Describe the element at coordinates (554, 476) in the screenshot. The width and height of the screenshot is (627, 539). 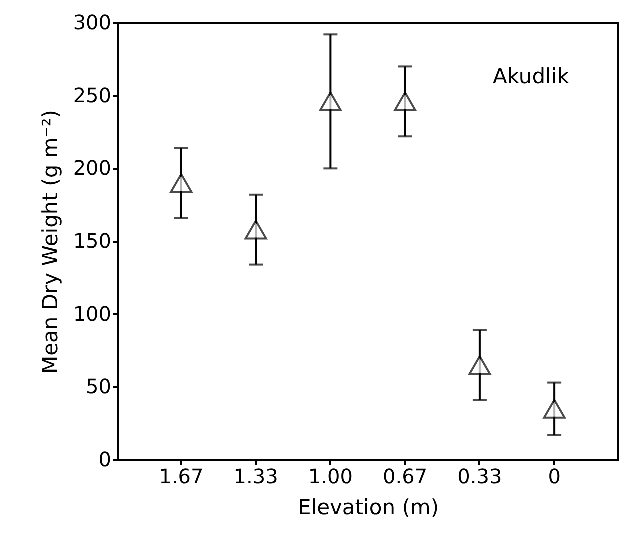
I see `x-tick-label: 0` at that location.